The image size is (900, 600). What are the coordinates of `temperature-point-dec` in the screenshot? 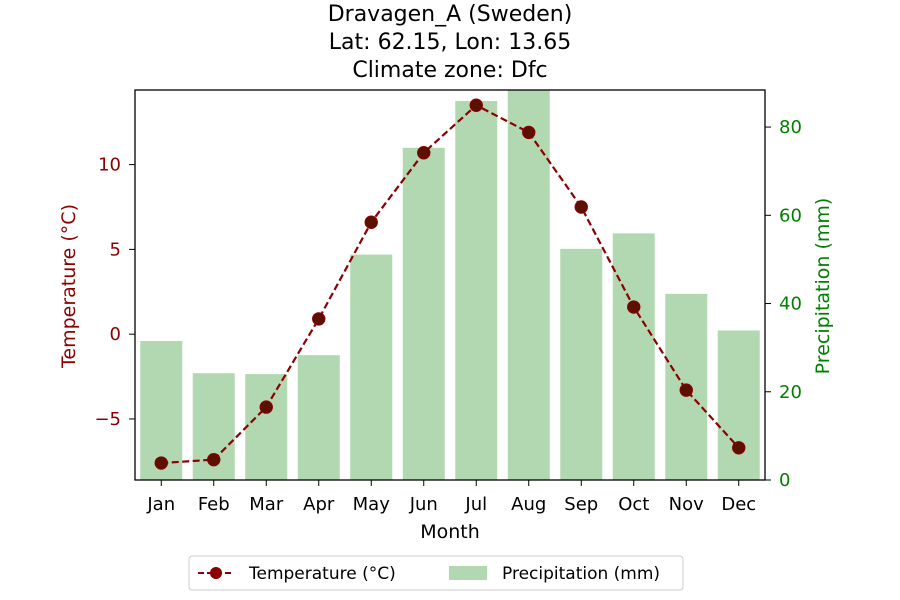 It's located at (739, 448).